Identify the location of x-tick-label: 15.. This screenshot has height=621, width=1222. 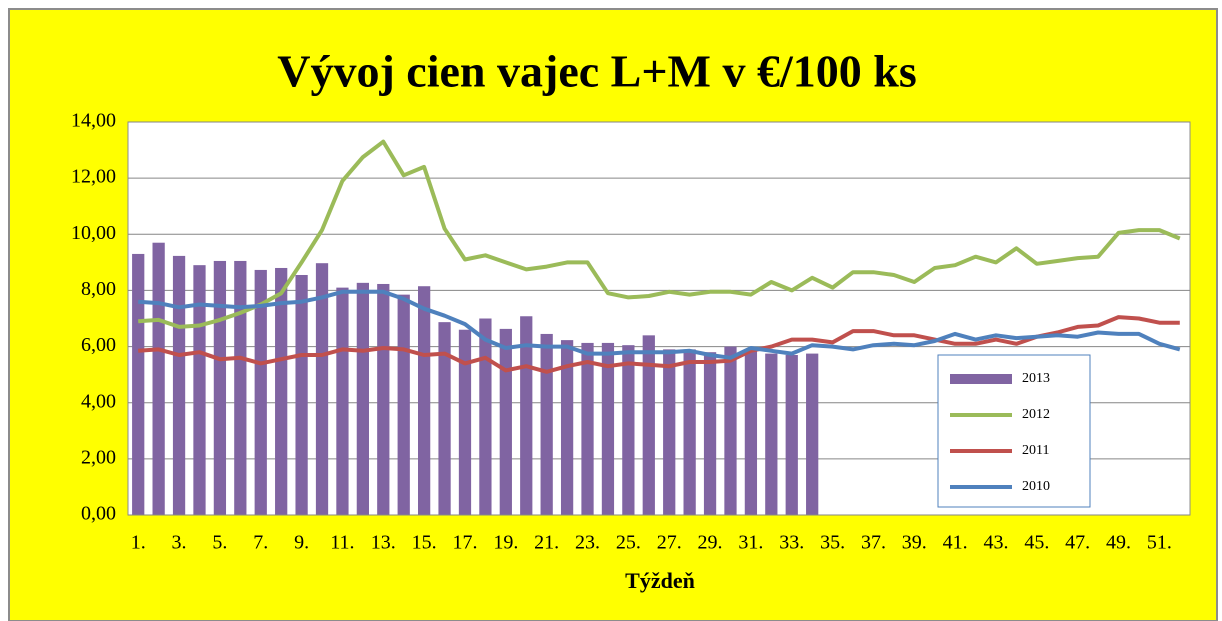
(424, 543).